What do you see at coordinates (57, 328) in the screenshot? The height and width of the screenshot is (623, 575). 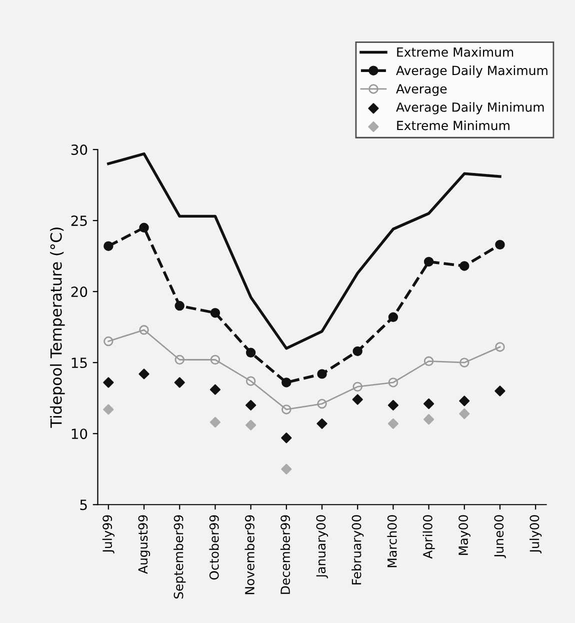 I see `y-axis-title: Tidepool Temperature (°C)` at bounding box center [57, 328].